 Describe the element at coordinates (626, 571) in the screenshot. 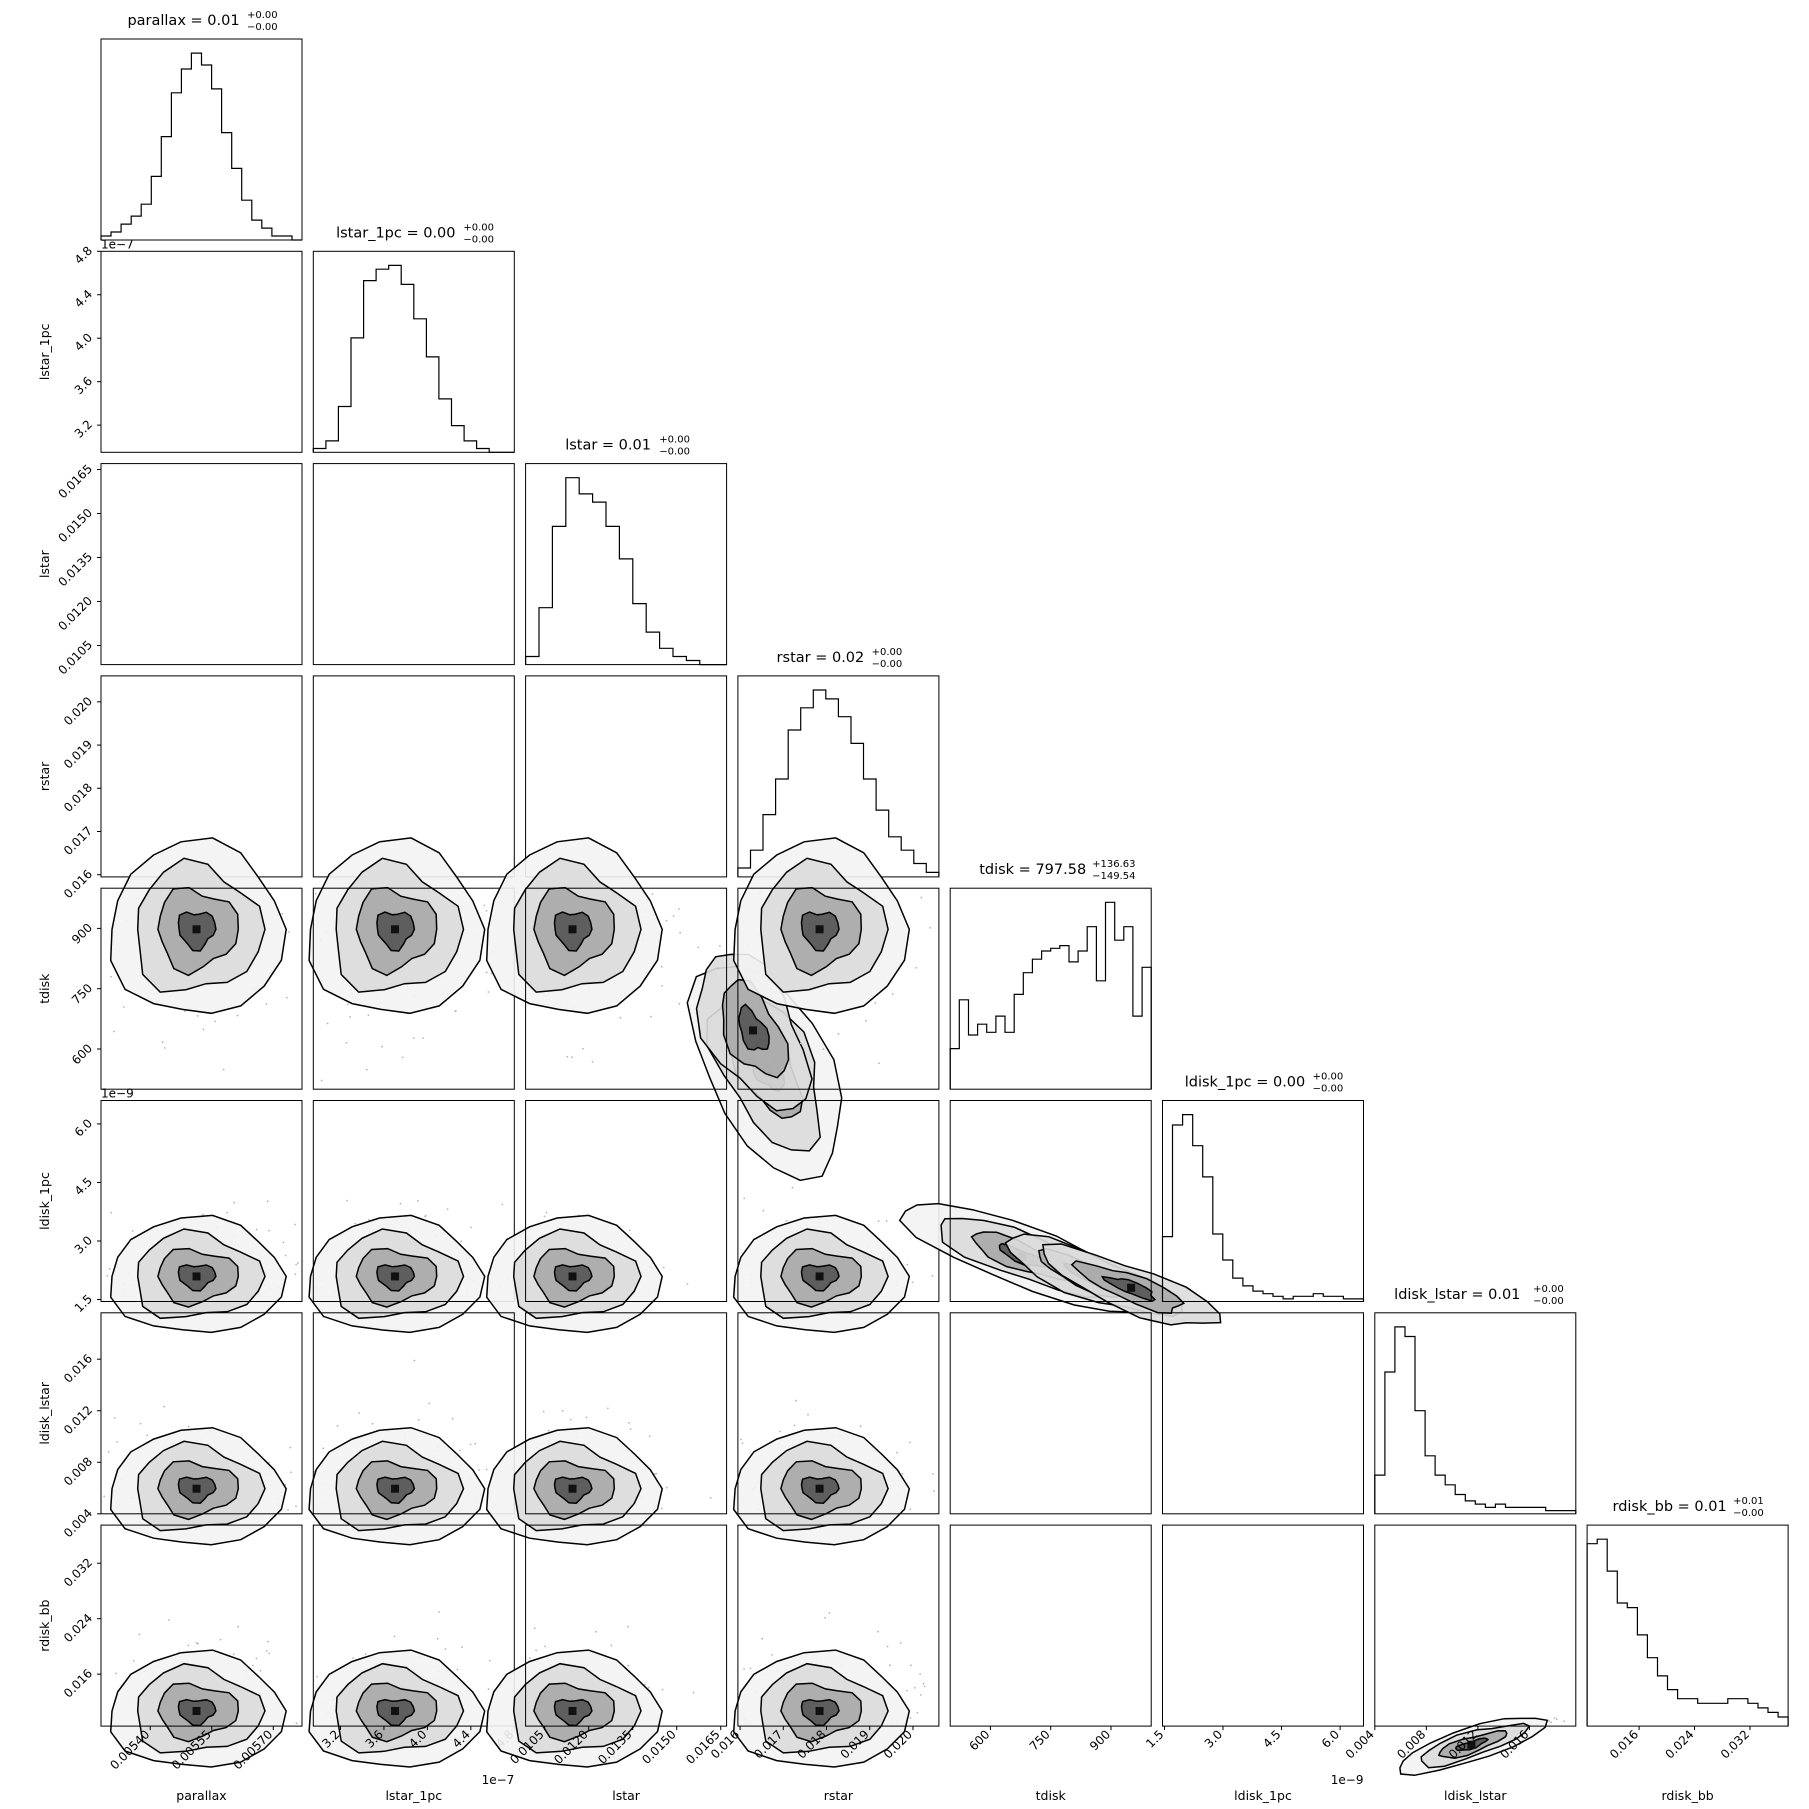

I see `histogram-lstar` at that location.